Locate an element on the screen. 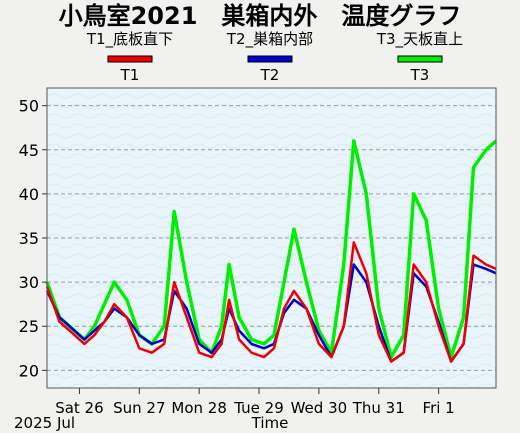 Image resolution: width=520 pixels, height=433 pixels. x-tick-label: Sat 26 is located at coordinates (79, 408).